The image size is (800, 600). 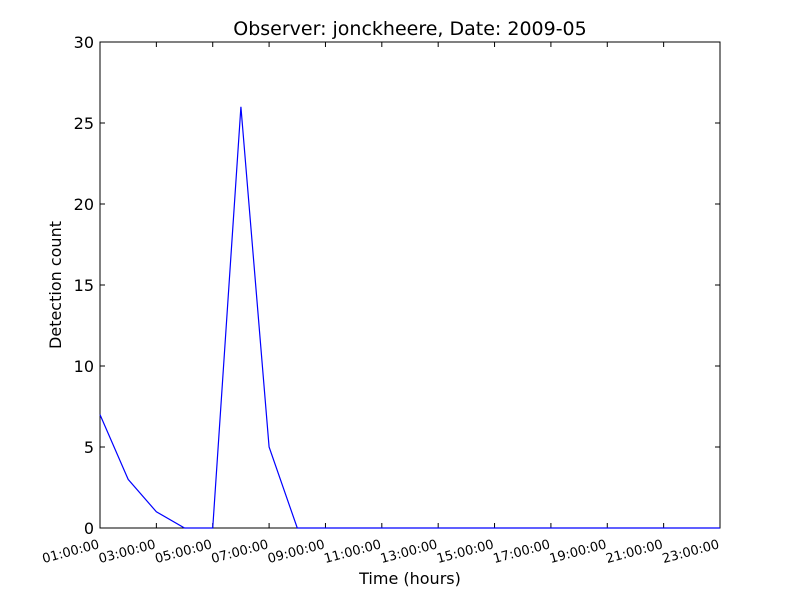 What do you see at coordinates (410, 29) in the screenshot?
I see `chart-title: Observer: jonckheere, Date: 2009-05` at bounding box center [410, 29].